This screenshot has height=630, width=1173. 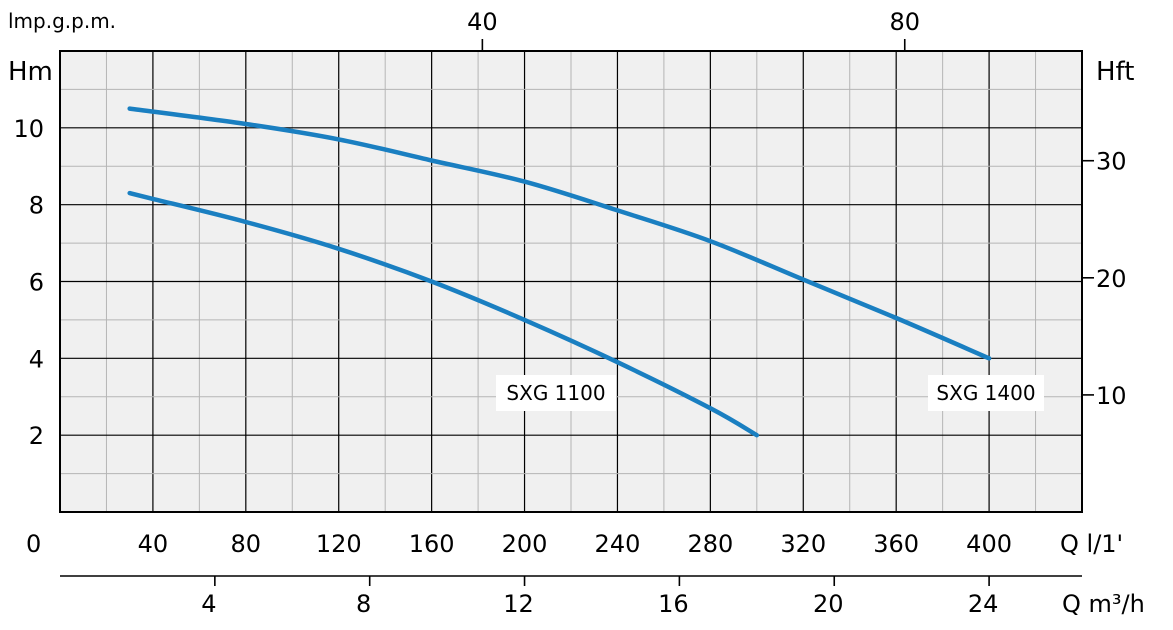 I want to click on secondary-bottom-axis-label: Q m³/h, so click(x=1103, y=604).